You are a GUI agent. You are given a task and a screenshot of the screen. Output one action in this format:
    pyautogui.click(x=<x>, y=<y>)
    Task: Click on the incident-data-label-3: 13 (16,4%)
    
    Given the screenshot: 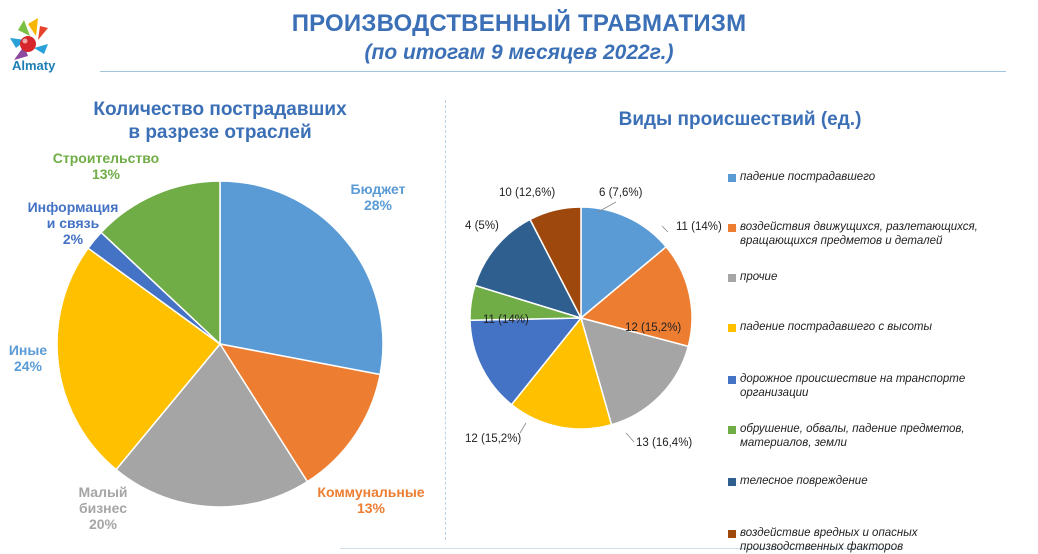 What is the action you would take?
    pyautogui.click(x=664, y=443)
    